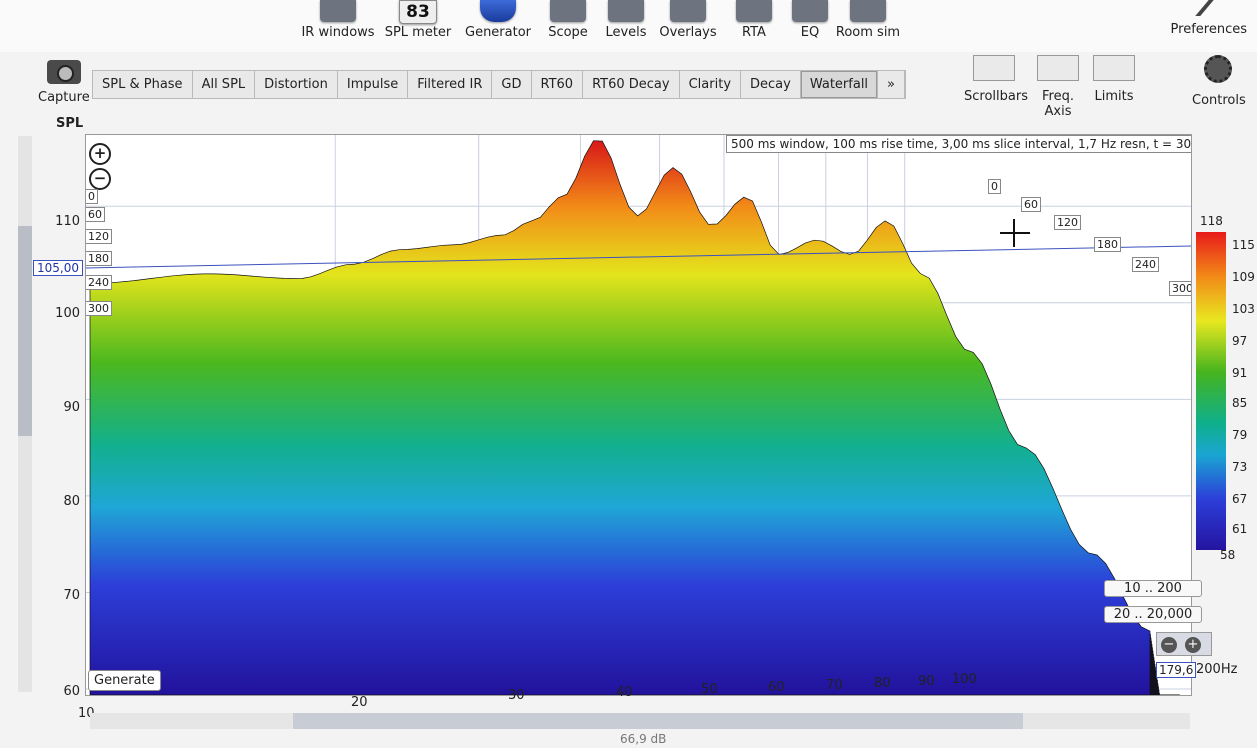  What do you see at coordinates (450, 84) in the screenshot?
I see `tab-filtered-ir: Filtered IR` at bounding box center [450, 84].